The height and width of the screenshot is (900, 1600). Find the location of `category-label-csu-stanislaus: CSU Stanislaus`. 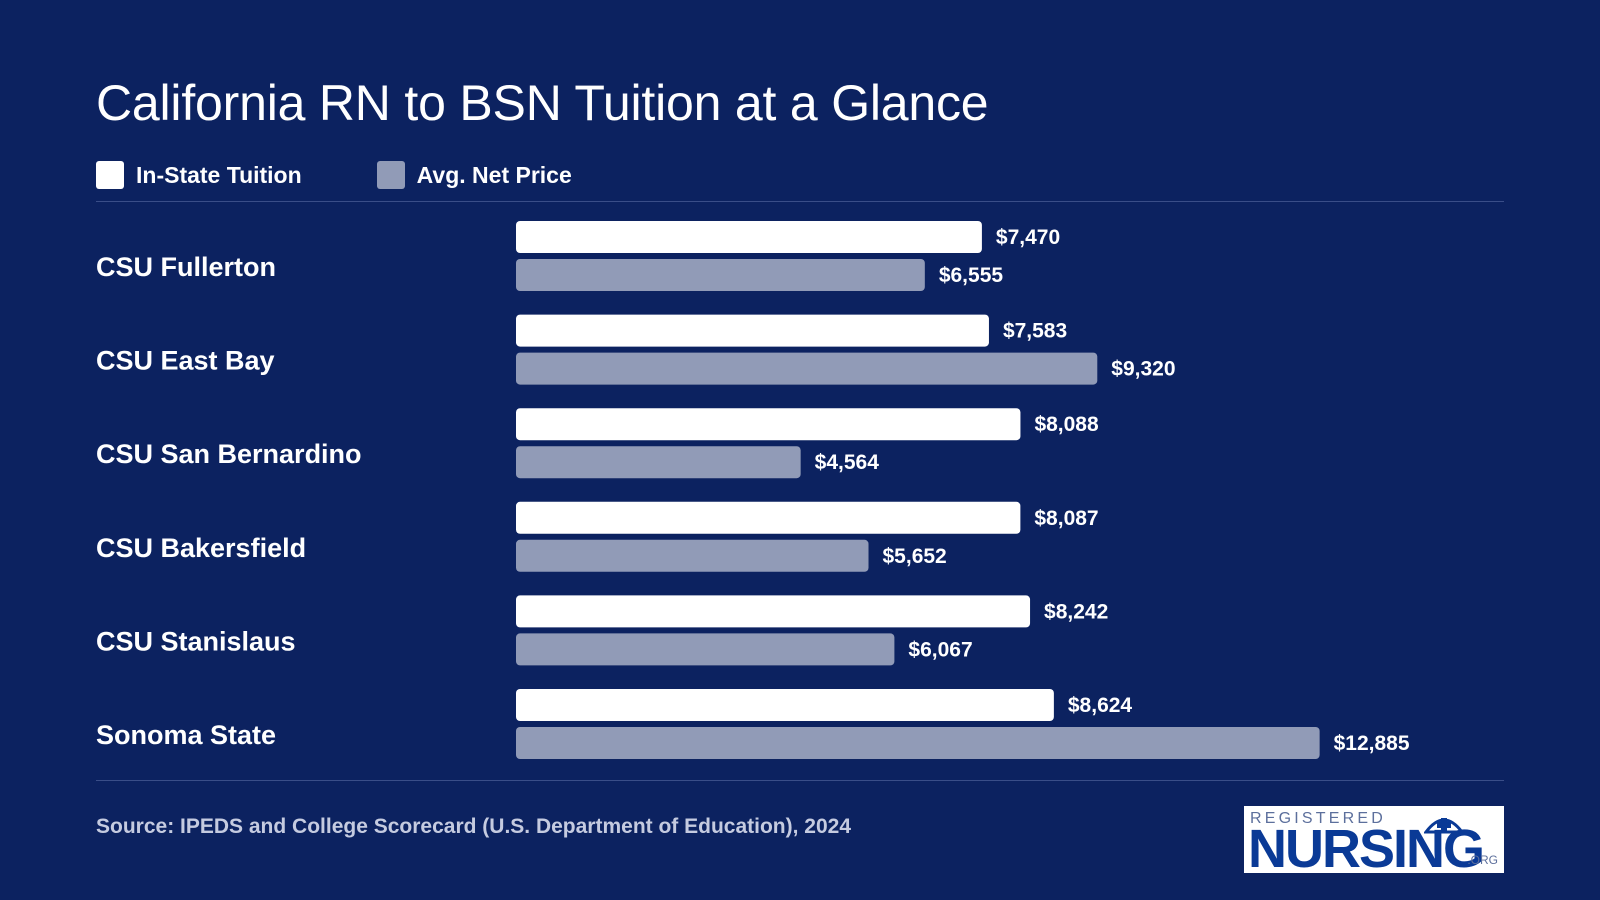

category-label-csu-stanislaus: CSU Stanislaus is located at coordinates (196, 641).